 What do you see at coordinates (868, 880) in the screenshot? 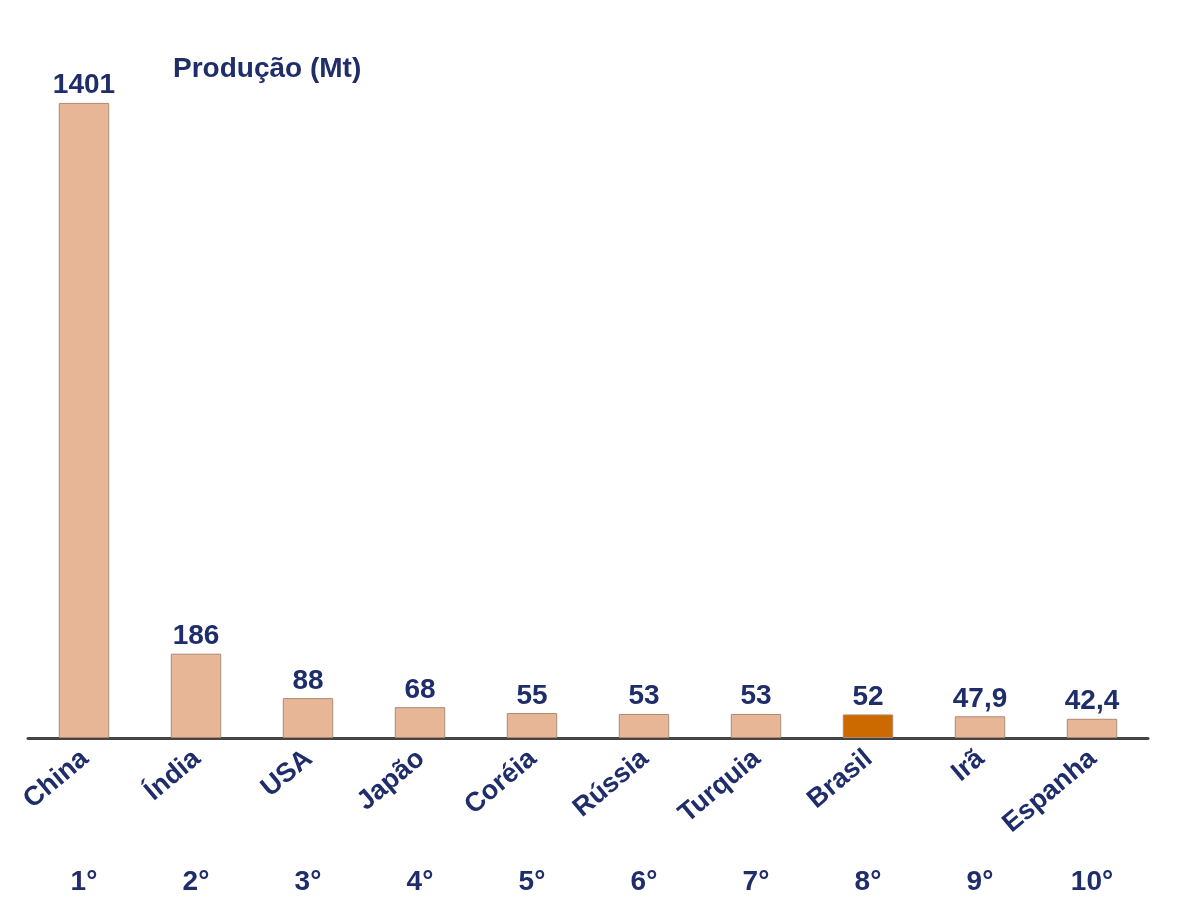
I see `text: 8°` at bounding box center [868, 880].